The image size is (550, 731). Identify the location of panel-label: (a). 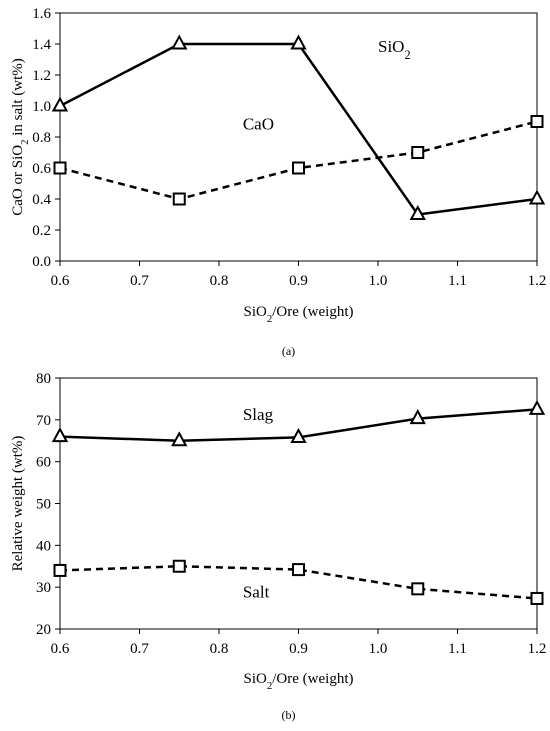
(288, 351).